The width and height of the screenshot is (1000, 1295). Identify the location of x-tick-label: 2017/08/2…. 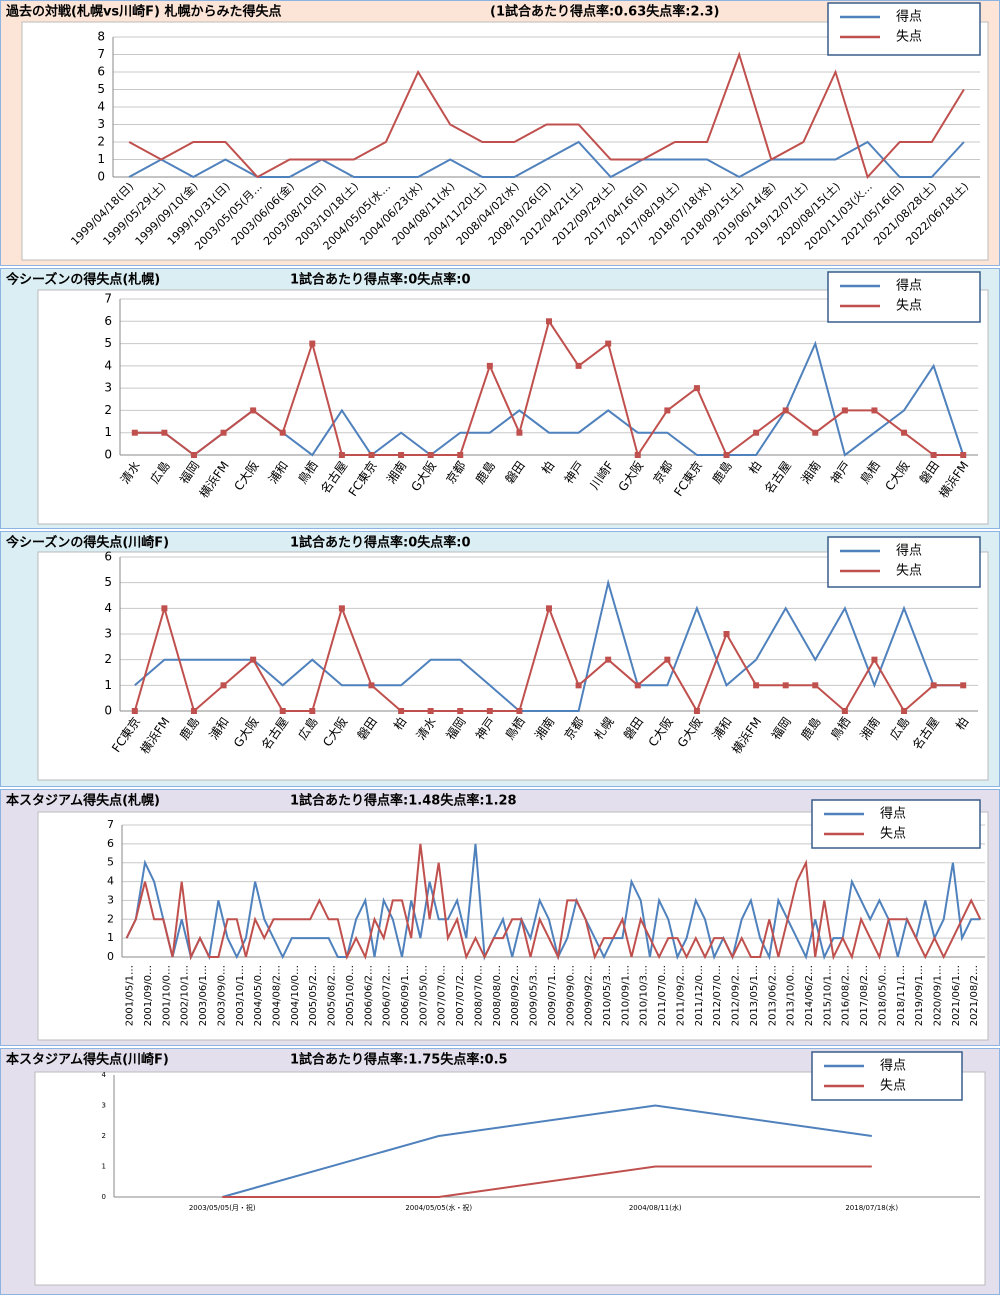
(864, 995).